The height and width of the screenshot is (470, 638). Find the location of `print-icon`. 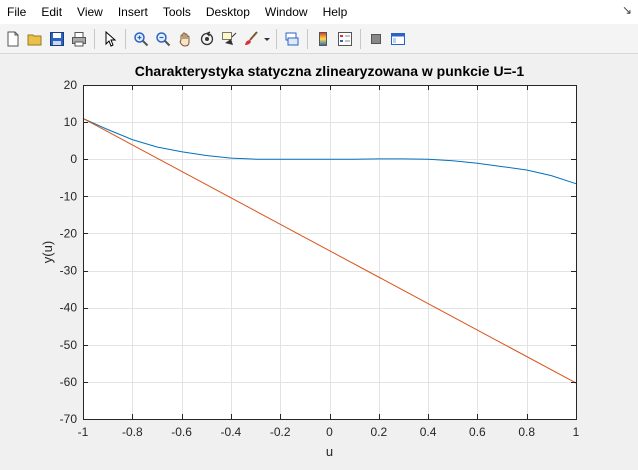

print-icon is located at coordinates (79, 38).